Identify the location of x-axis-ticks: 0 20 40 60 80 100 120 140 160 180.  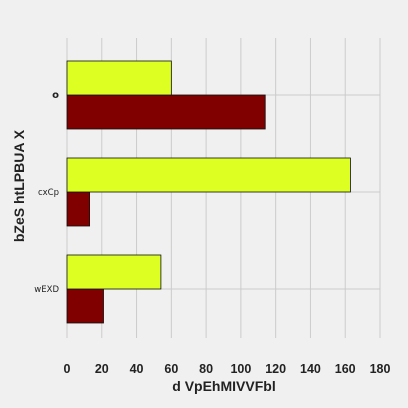
(227, 369).